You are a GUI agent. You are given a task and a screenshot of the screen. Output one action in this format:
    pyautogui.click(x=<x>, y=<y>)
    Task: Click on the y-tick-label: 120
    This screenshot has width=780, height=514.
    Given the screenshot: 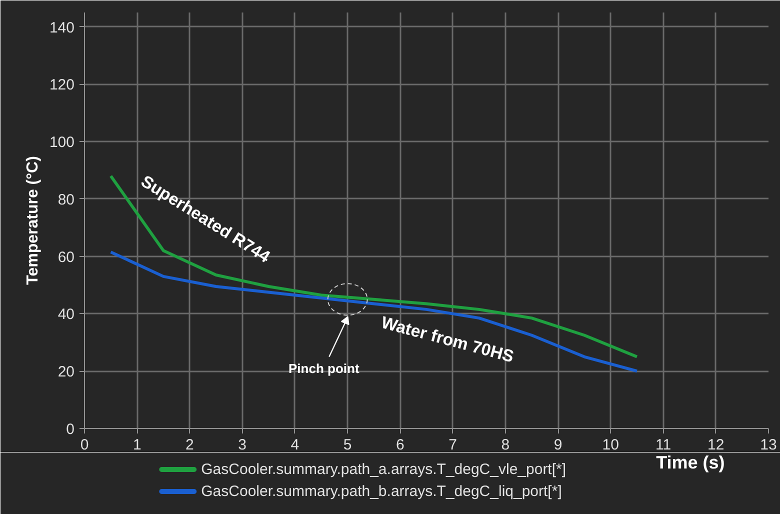 What is the action you would take?
    pyautogui.click(x=62, y=85)
    